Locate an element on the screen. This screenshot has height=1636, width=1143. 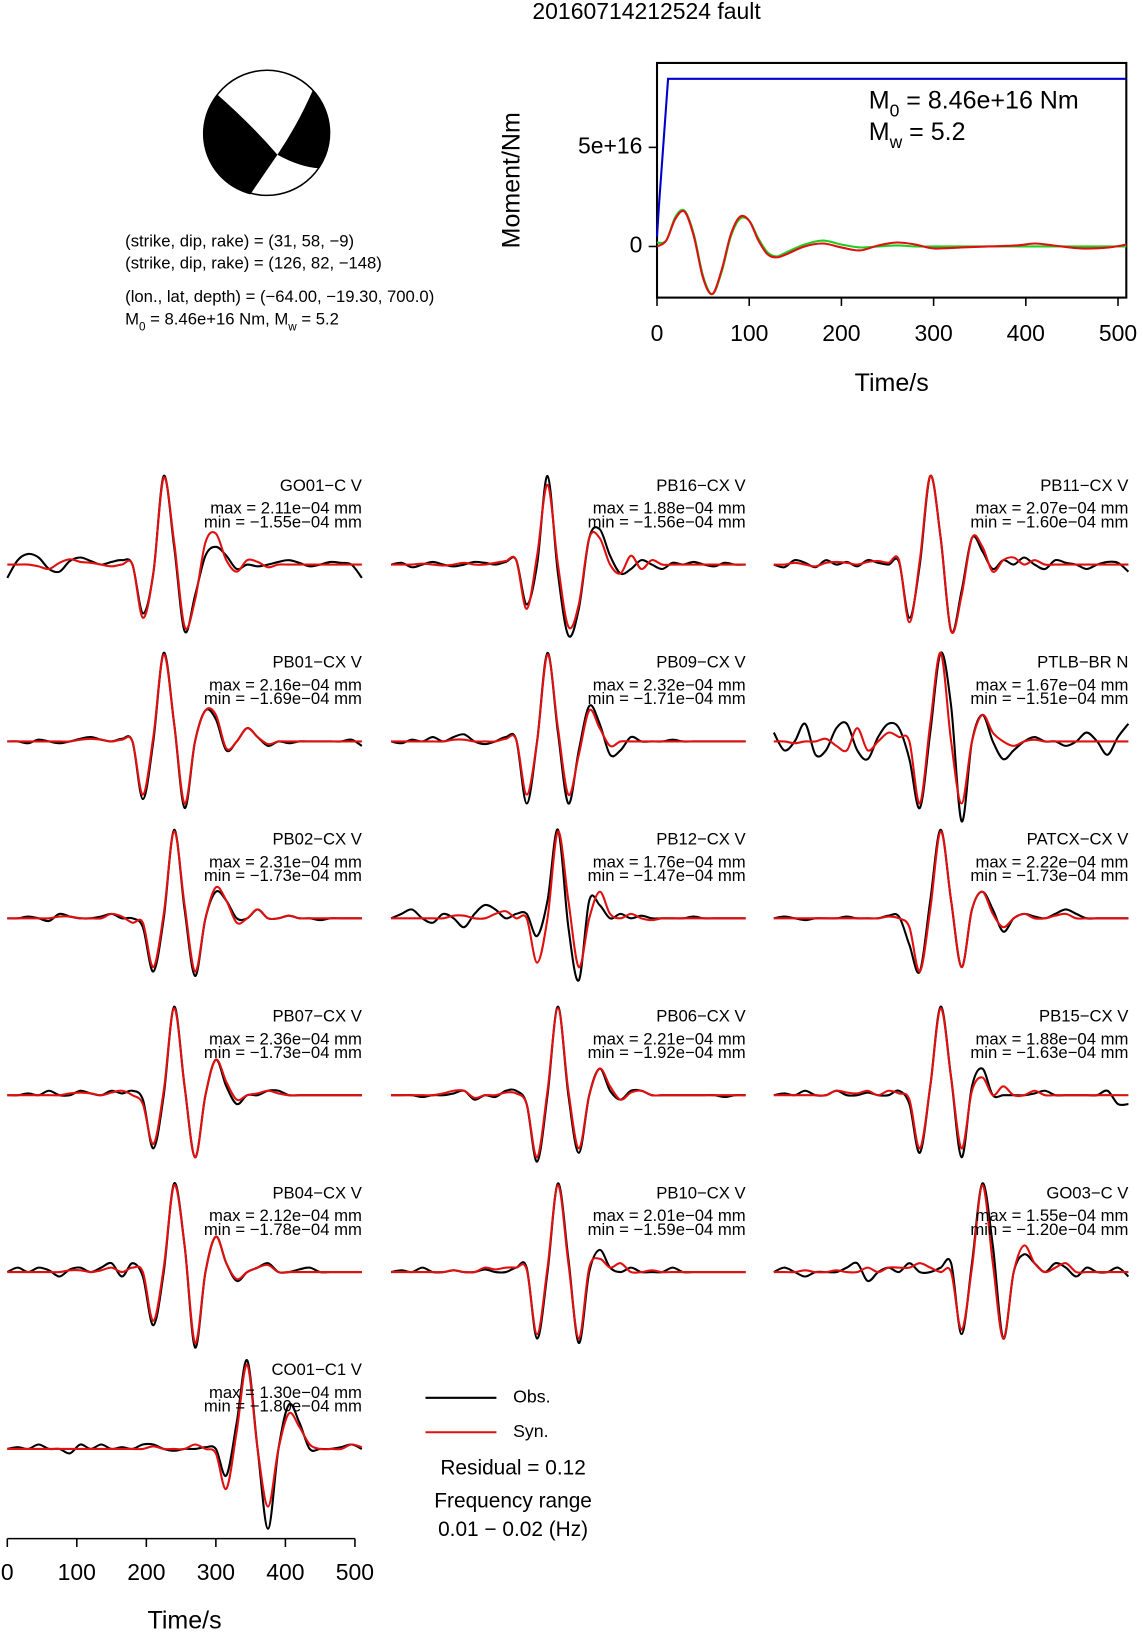
station-label: PATCX−CX V is located at coordinates (1078, 839).